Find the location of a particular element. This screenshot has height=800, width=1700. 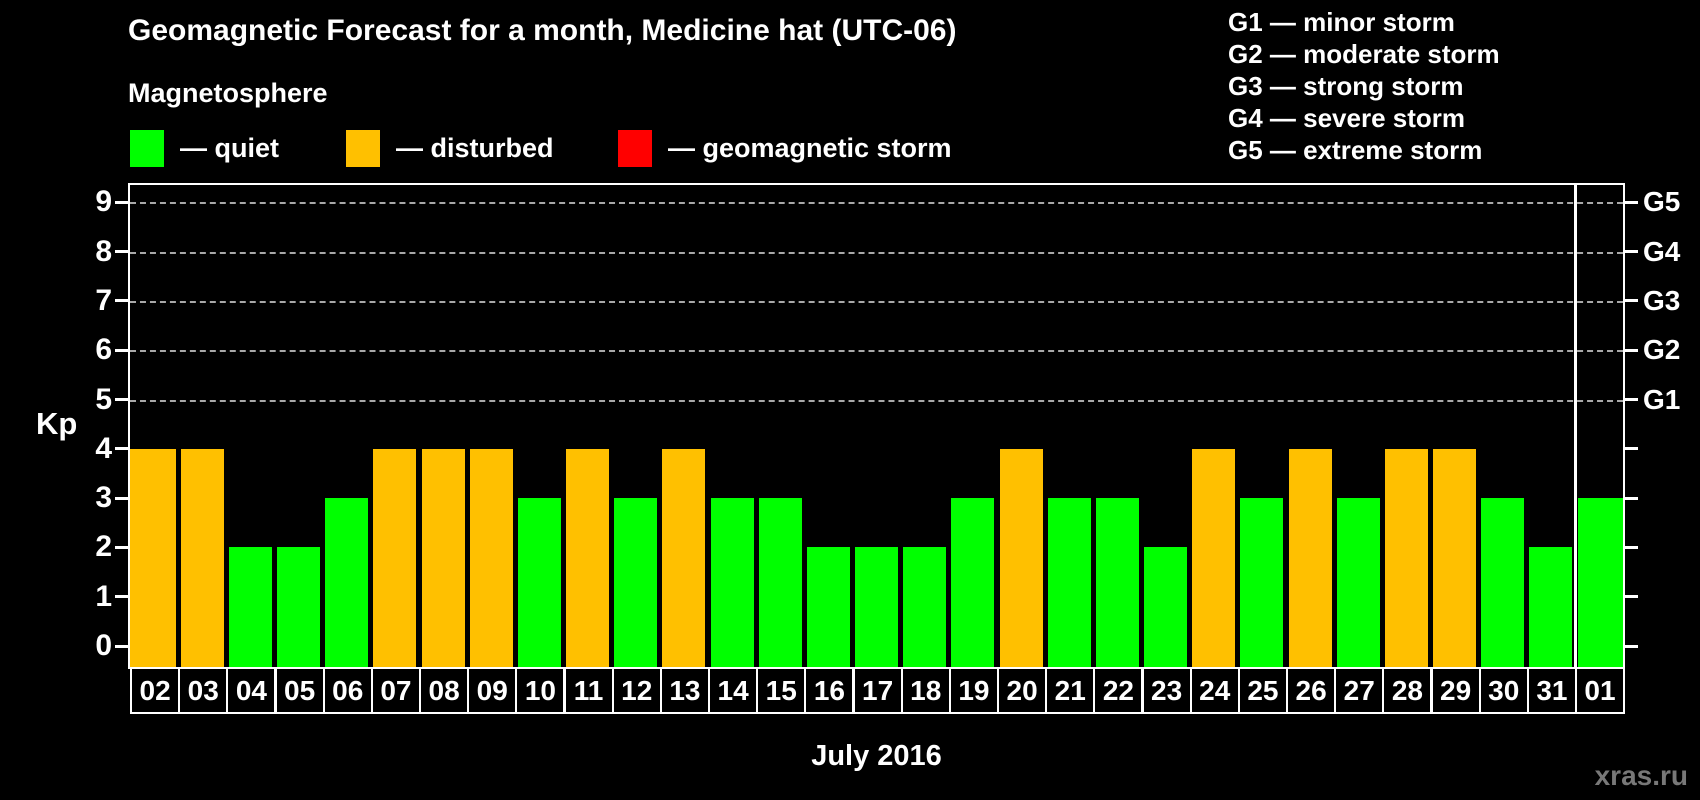

legend-item-disturbed: — disturbed is located at coordinates (450, 148).